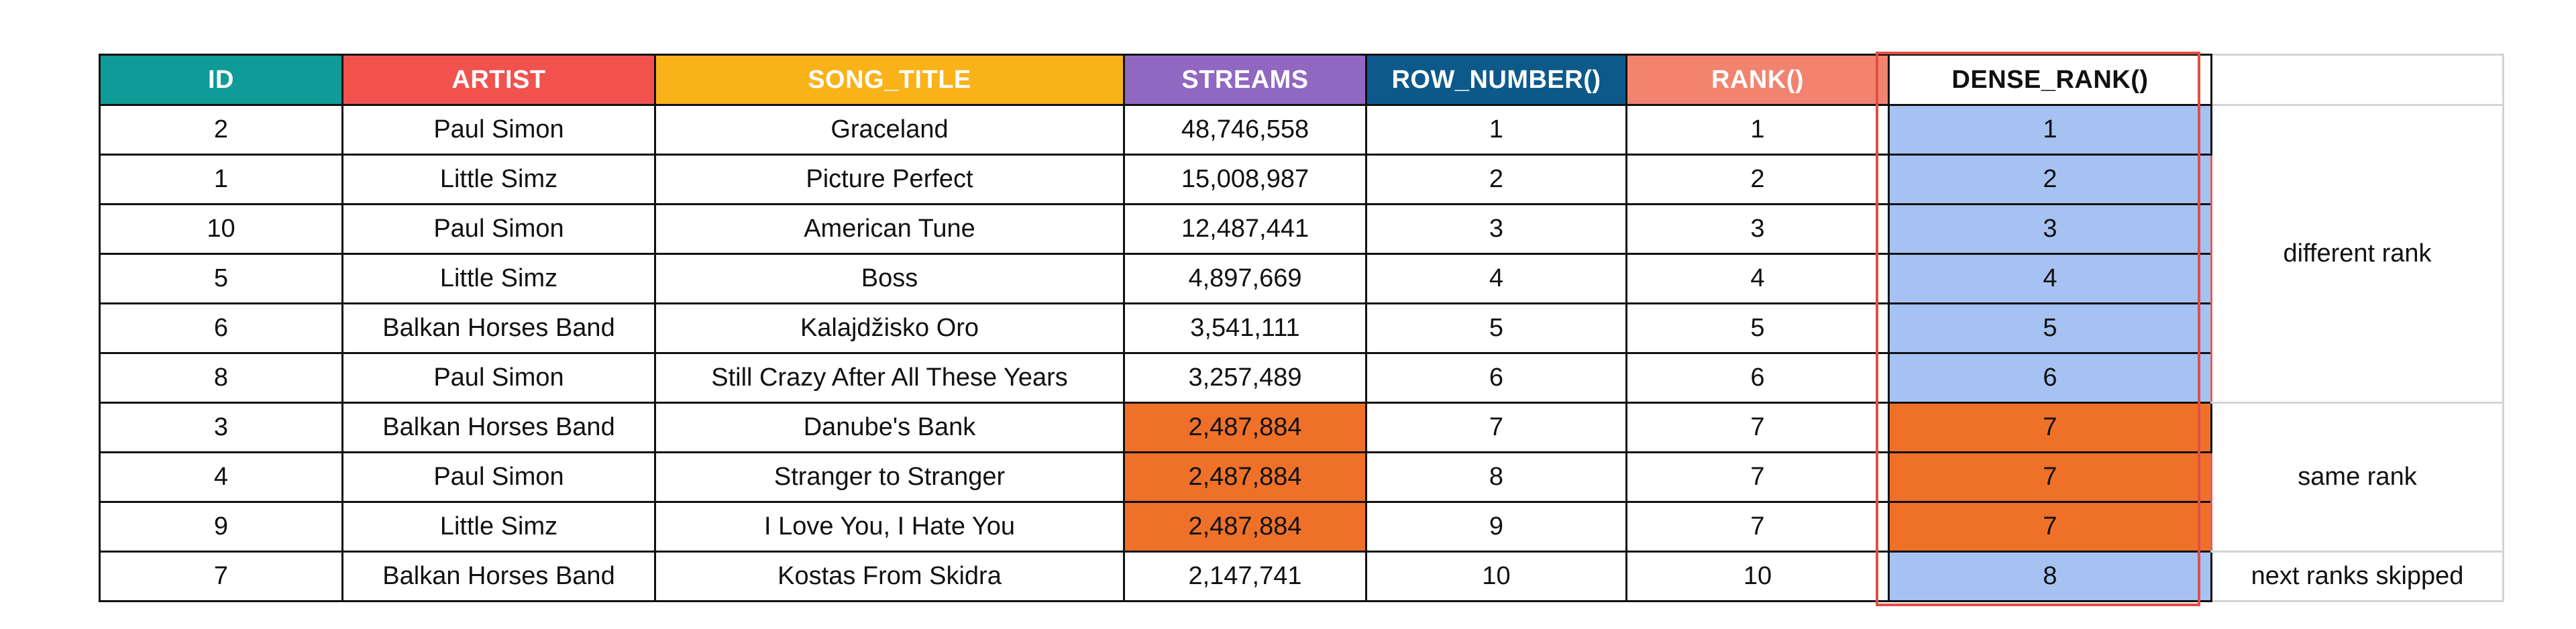 Image resolution: width=2576 pixels, height=629 pixels. Describe the element at coordinates (889, 477) in the screenshot. I see `song-title-cell: Stranger to Stranger` at that location.